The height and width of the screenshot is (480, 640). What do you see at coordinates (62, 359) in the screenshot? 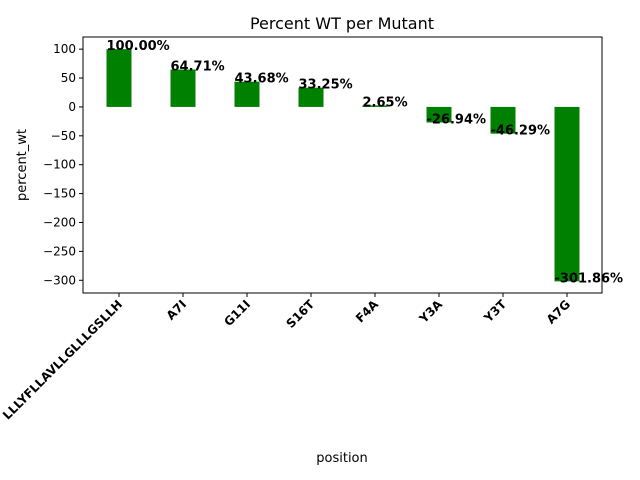
I see `x-tick-label: LLLYFLLAVLLGLLLGSLLH` at bounding box center [62, 359].